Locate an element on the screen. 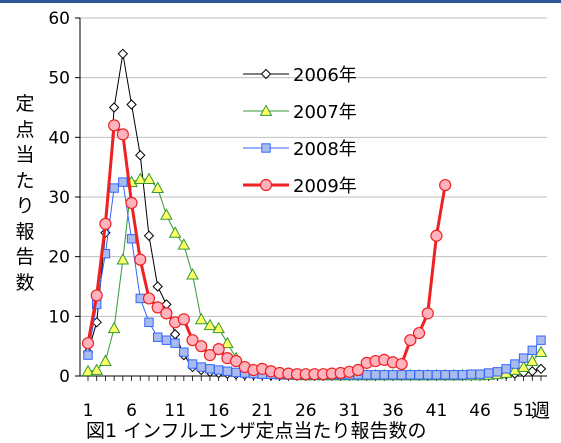  y-axis-label-char: 告 is located at coordinates (25, 257).